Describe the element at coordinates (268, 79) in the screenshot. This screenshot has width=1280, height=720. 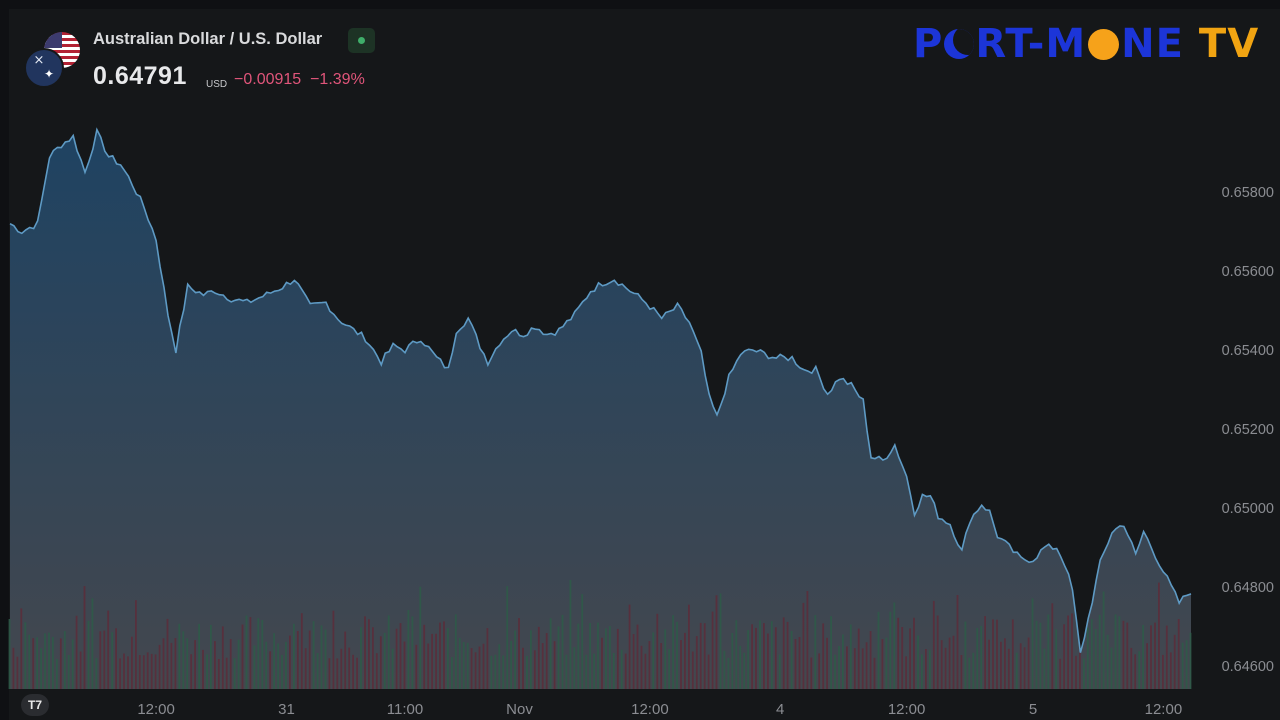
I see `price-change-abs: −0.00915` at that location.